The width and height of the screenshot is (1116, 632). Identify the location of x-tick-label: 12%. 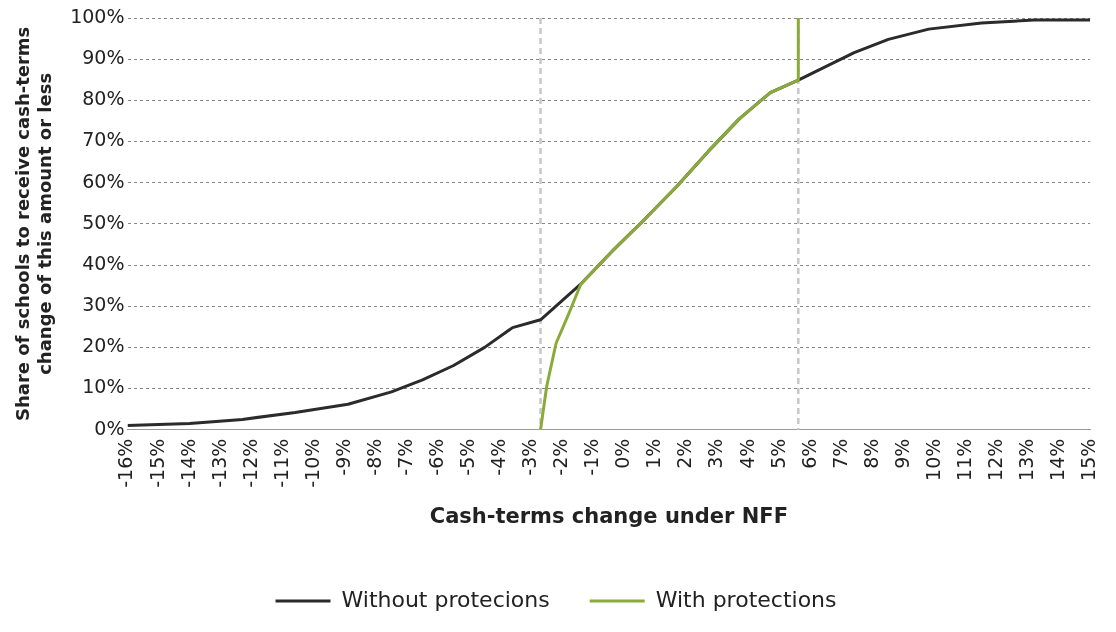
(994, 459).